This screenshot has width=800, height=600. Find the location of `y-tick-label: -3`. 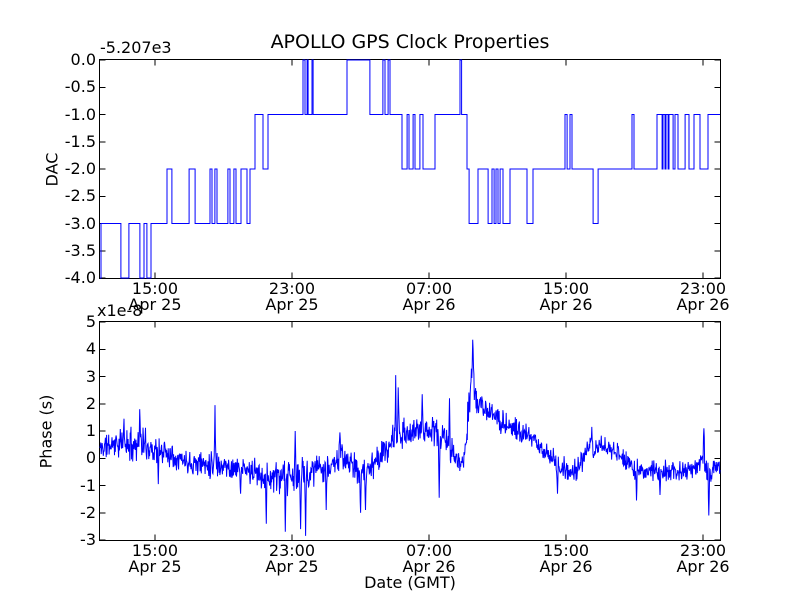

y-tick-label: -3 is located at coordinates (88, 539).